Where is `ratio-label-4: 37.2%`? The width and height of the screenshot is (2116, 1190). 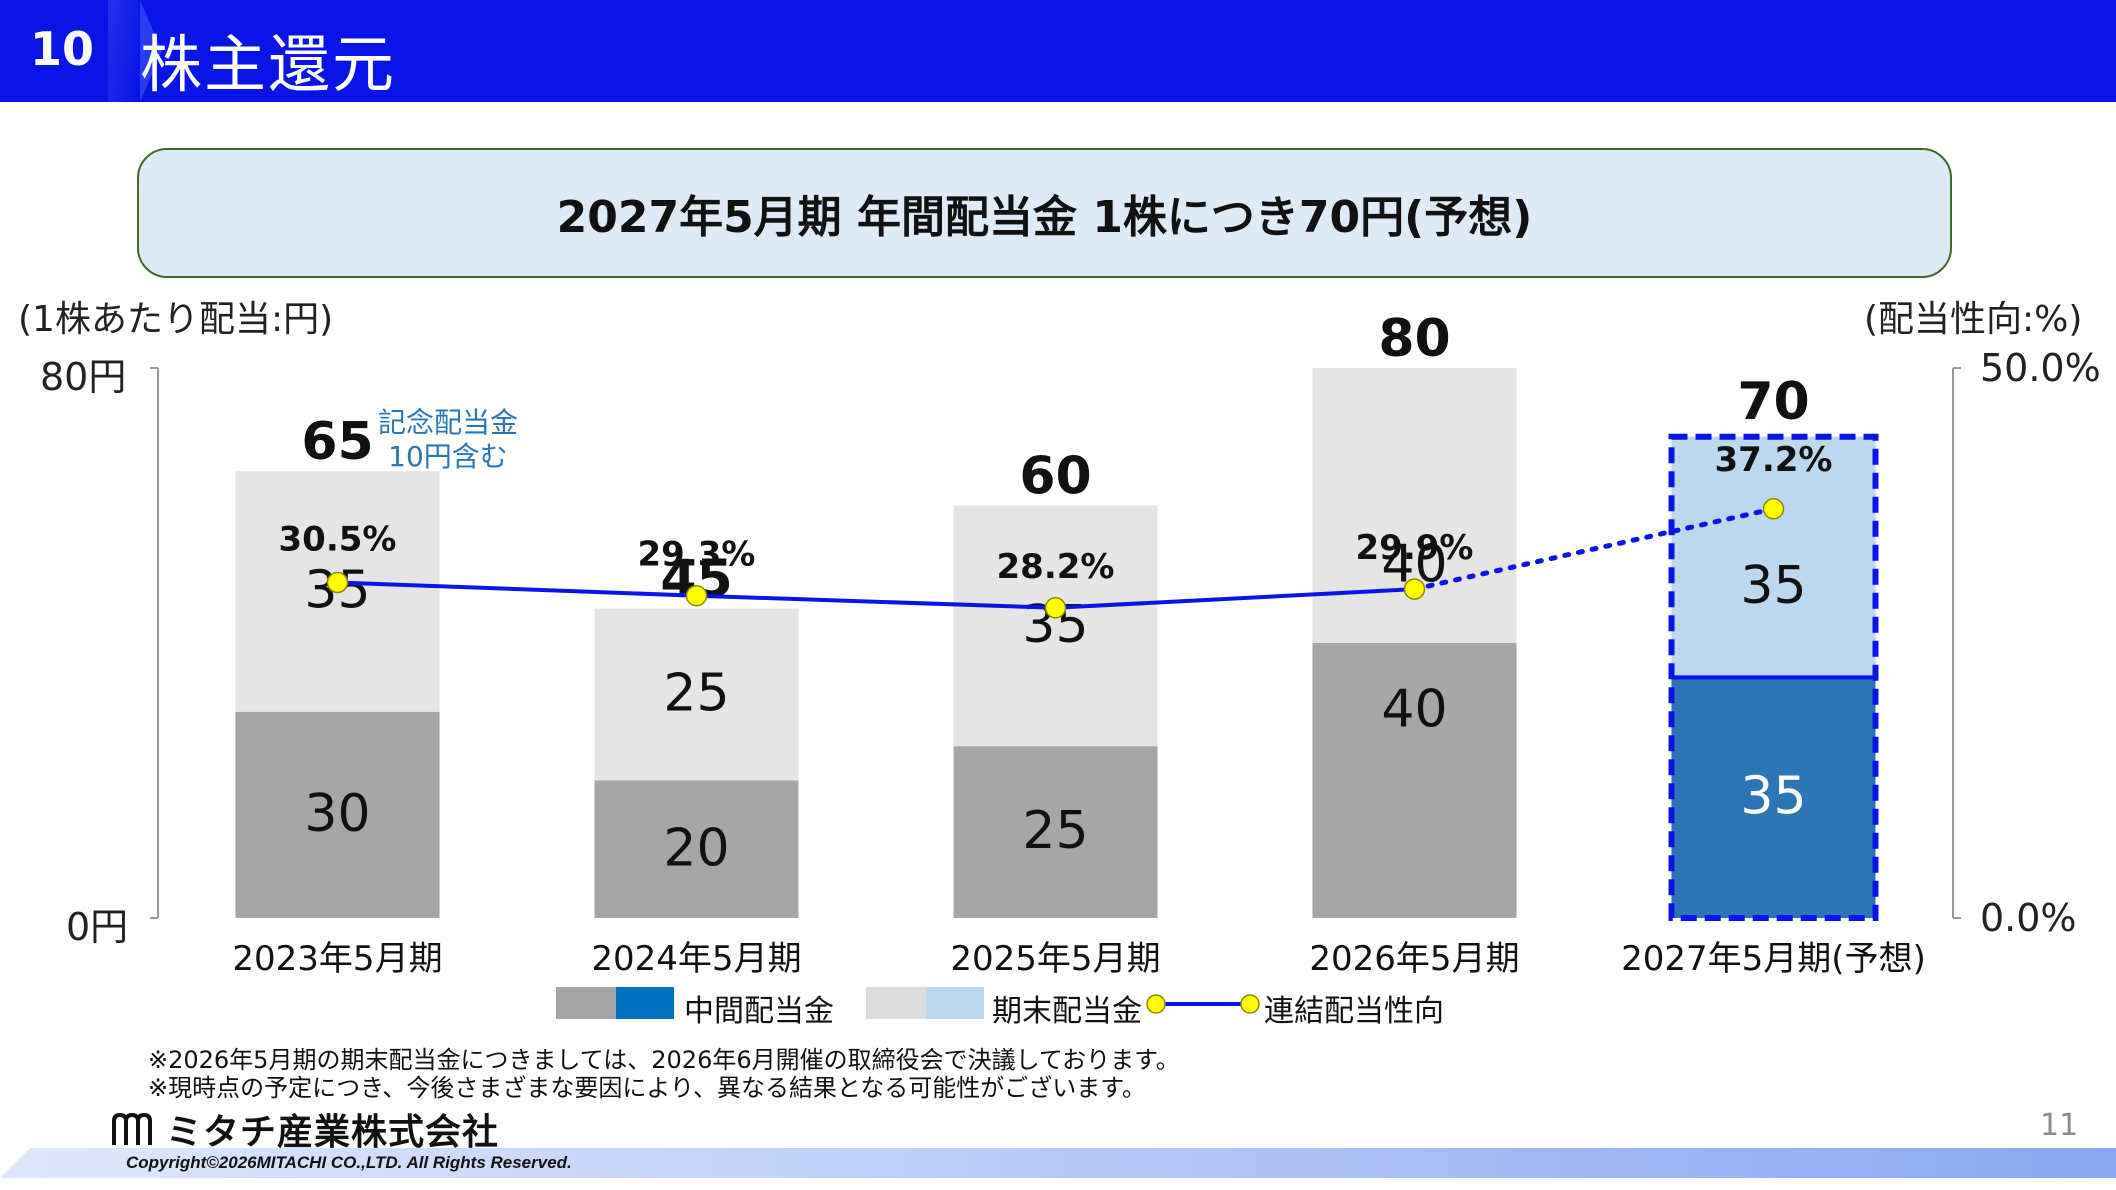
ratio-label-4: 37.2% is located at coordinates (1774, 460).